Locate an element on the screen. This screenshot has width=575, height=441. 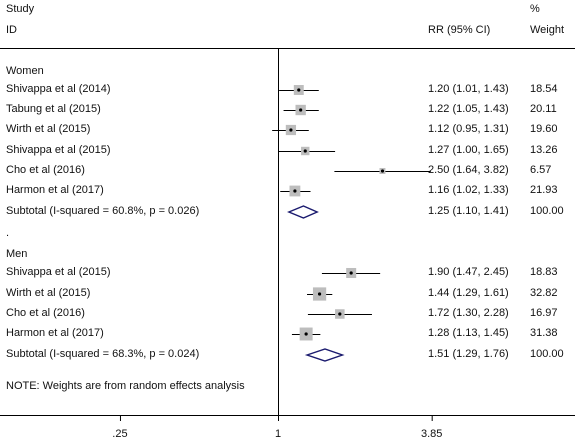
weight-text: 13.26 is located at coordinates (544, 150).